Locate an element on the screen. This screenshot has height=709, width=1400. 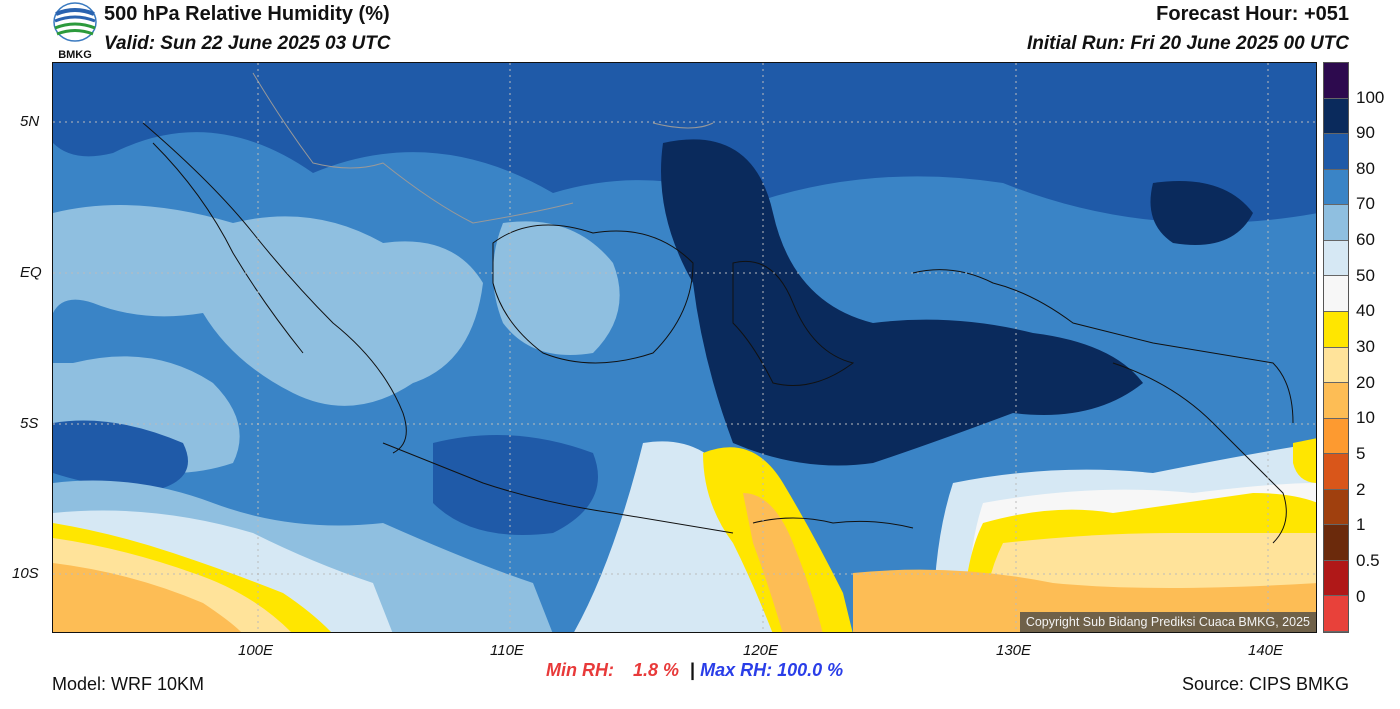
colorbar-label: 20 is located at coordinates (1365, 382).